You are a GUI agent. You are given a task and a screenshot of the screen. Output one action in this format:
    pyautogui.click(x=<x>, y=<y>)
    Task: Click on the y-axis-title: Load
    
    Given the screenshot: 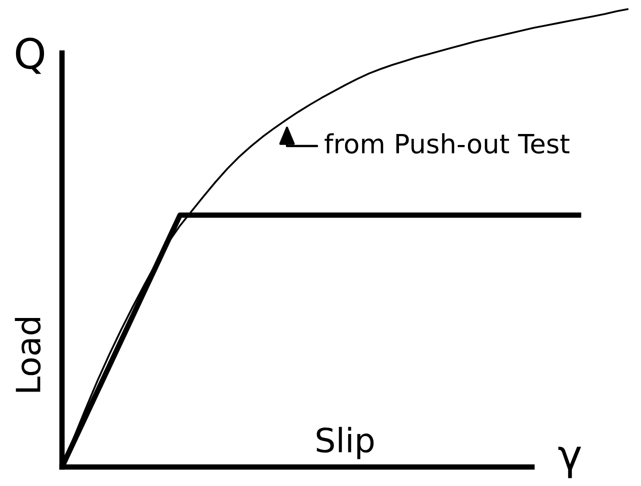 What is the action you would take?
    pyautogui.click(x=27, y=355)
    